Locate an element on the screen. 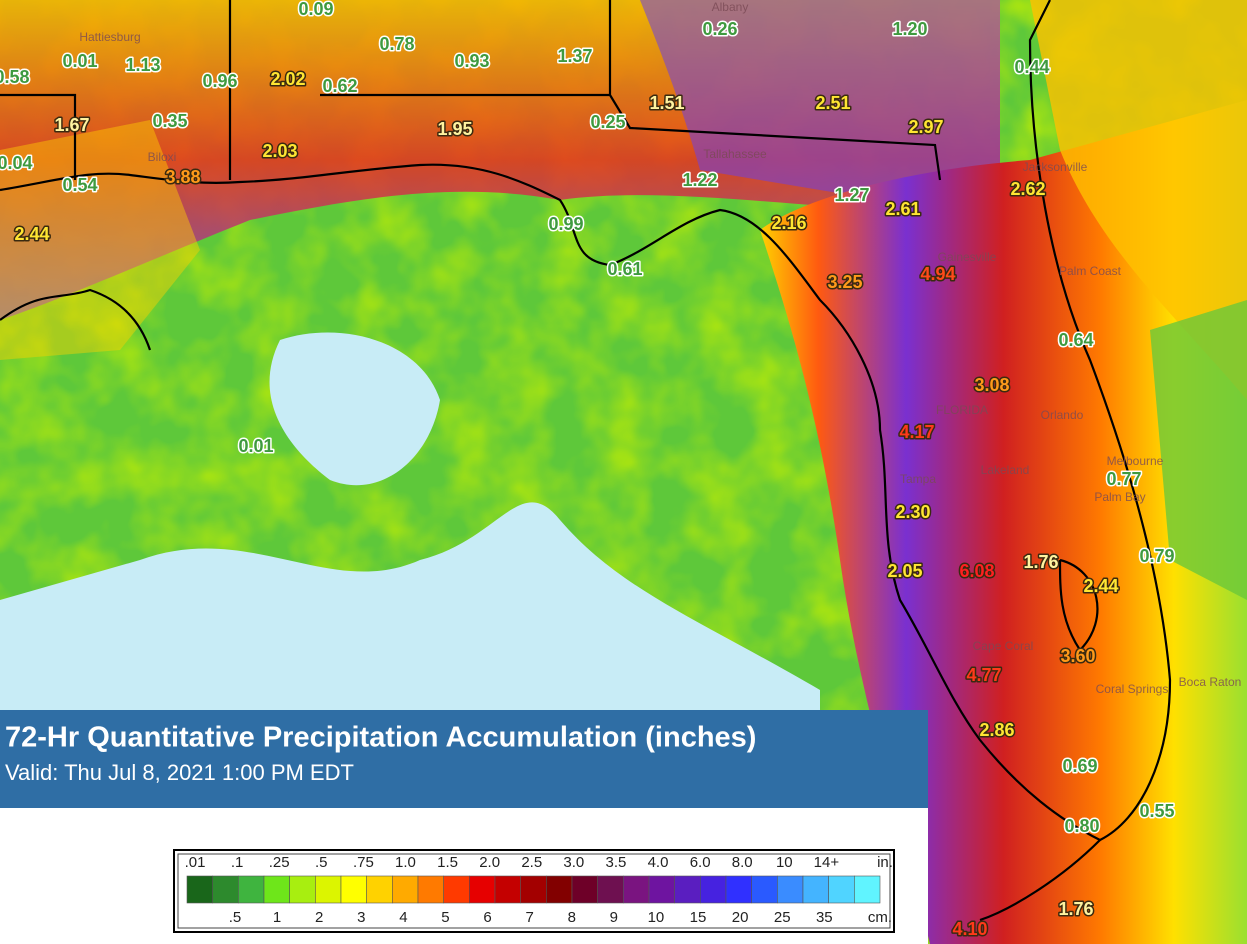 The width and height of the screenshot is (1247, 944). amount-label: 0.55 is located at coordinates (1156, 811).